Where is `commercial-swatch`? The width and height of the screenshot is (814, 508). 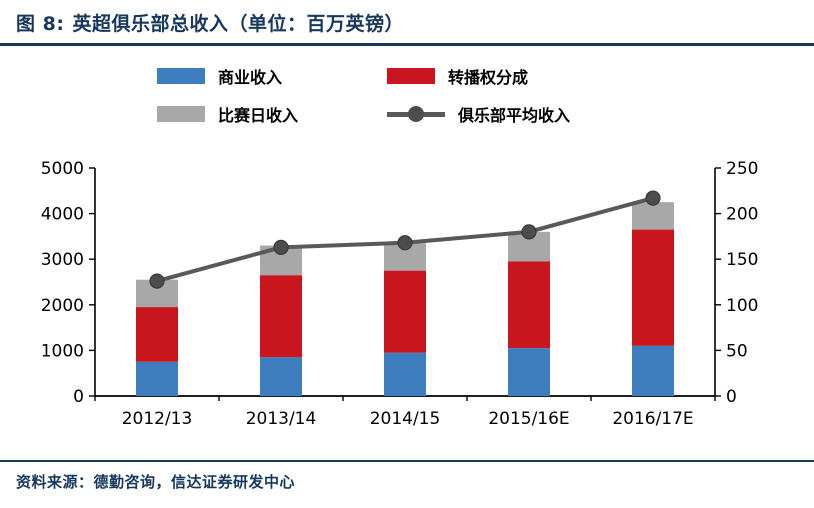 commercial-swatch is located at coordinates (181, 76).